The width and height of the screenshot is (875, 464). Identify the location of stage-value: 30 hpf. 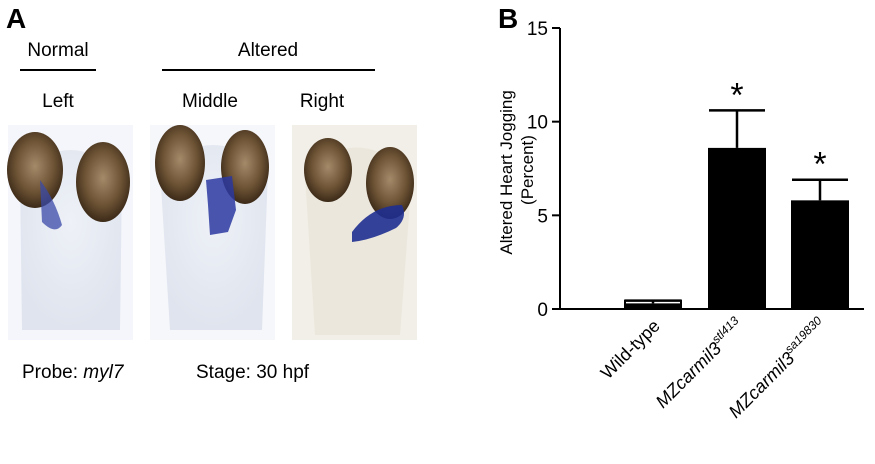
(283, 372).